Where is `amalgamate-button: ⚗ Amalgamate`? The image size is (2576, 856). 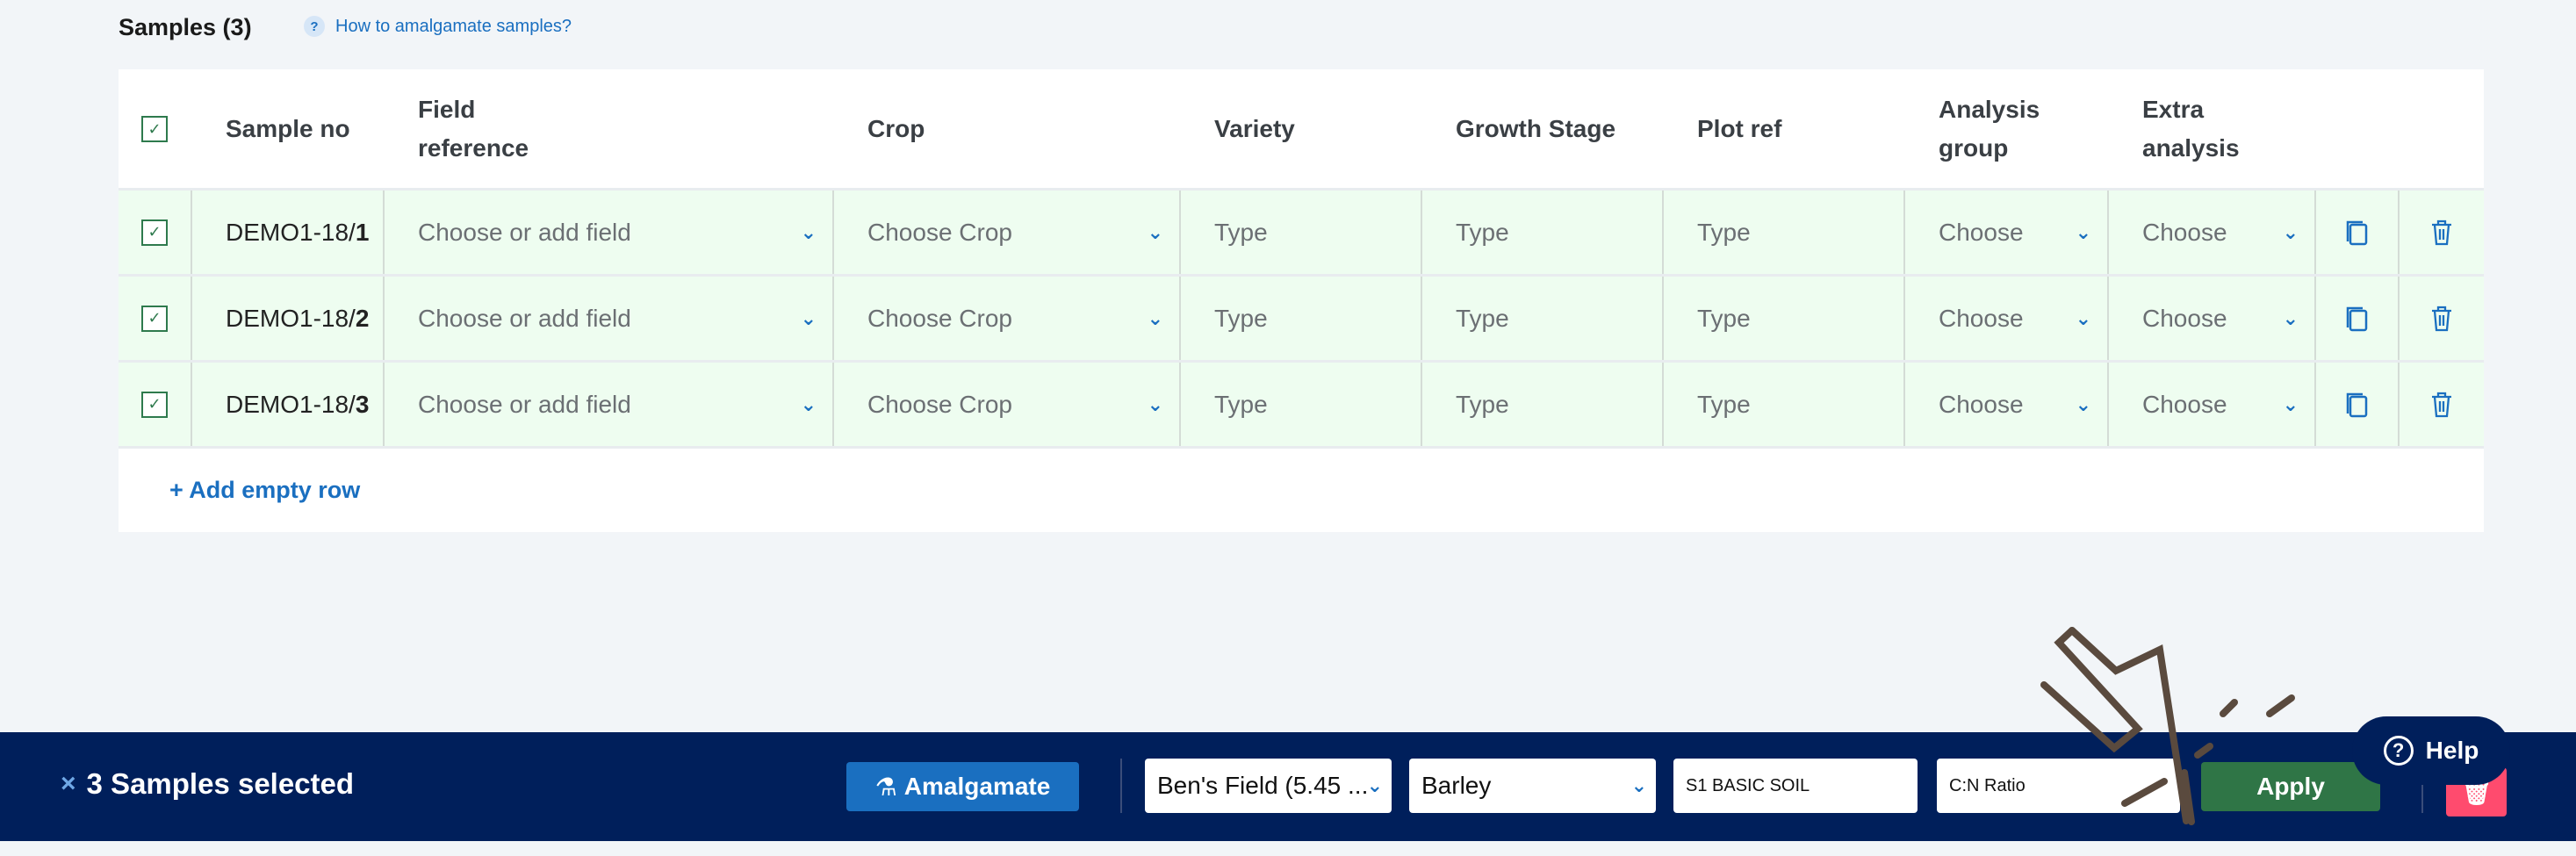
amalgamate-button: ⚗ Amalgamate is located at coordinates (962, 786).